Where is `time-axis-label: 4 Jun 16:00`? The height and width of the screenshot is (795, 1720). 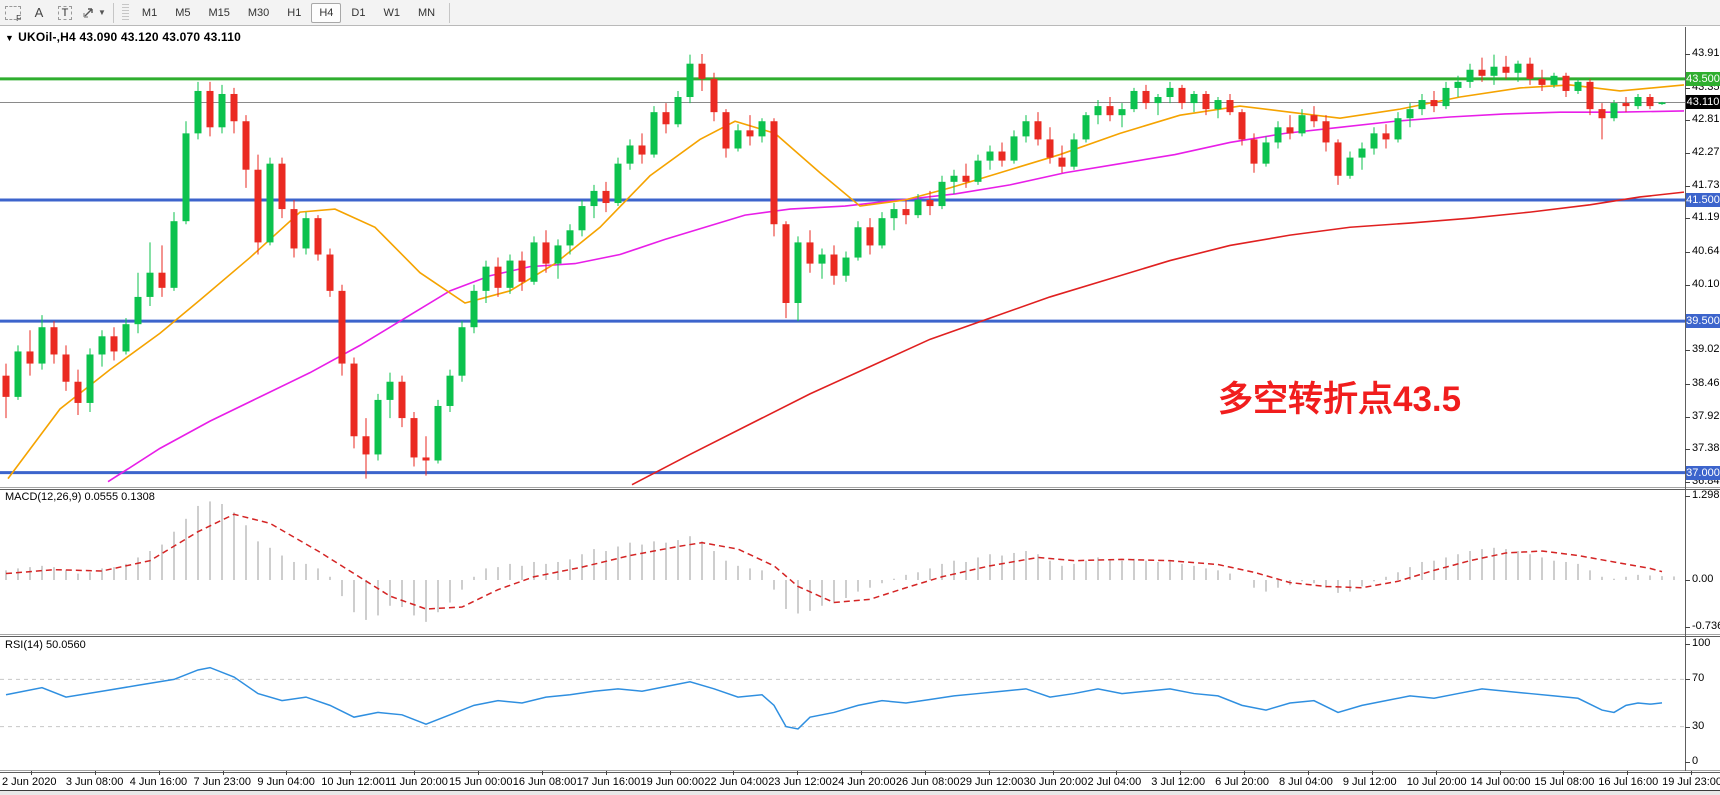
time-axis-label: 4 Jun 16:00 is located at coordinates (158, 782).